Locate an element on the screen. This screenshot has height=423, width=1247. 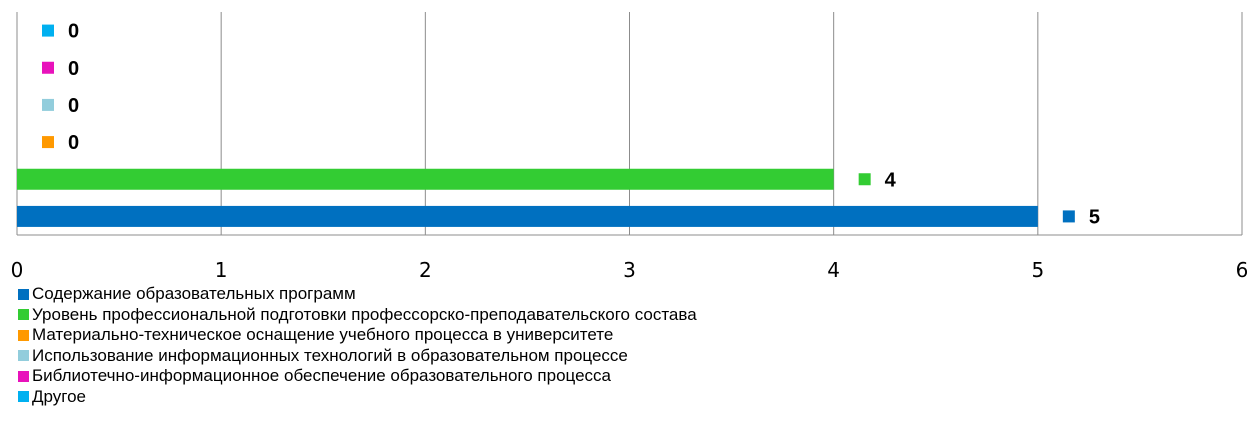
data-label-5: 0 is located at coordinates (73, 32).